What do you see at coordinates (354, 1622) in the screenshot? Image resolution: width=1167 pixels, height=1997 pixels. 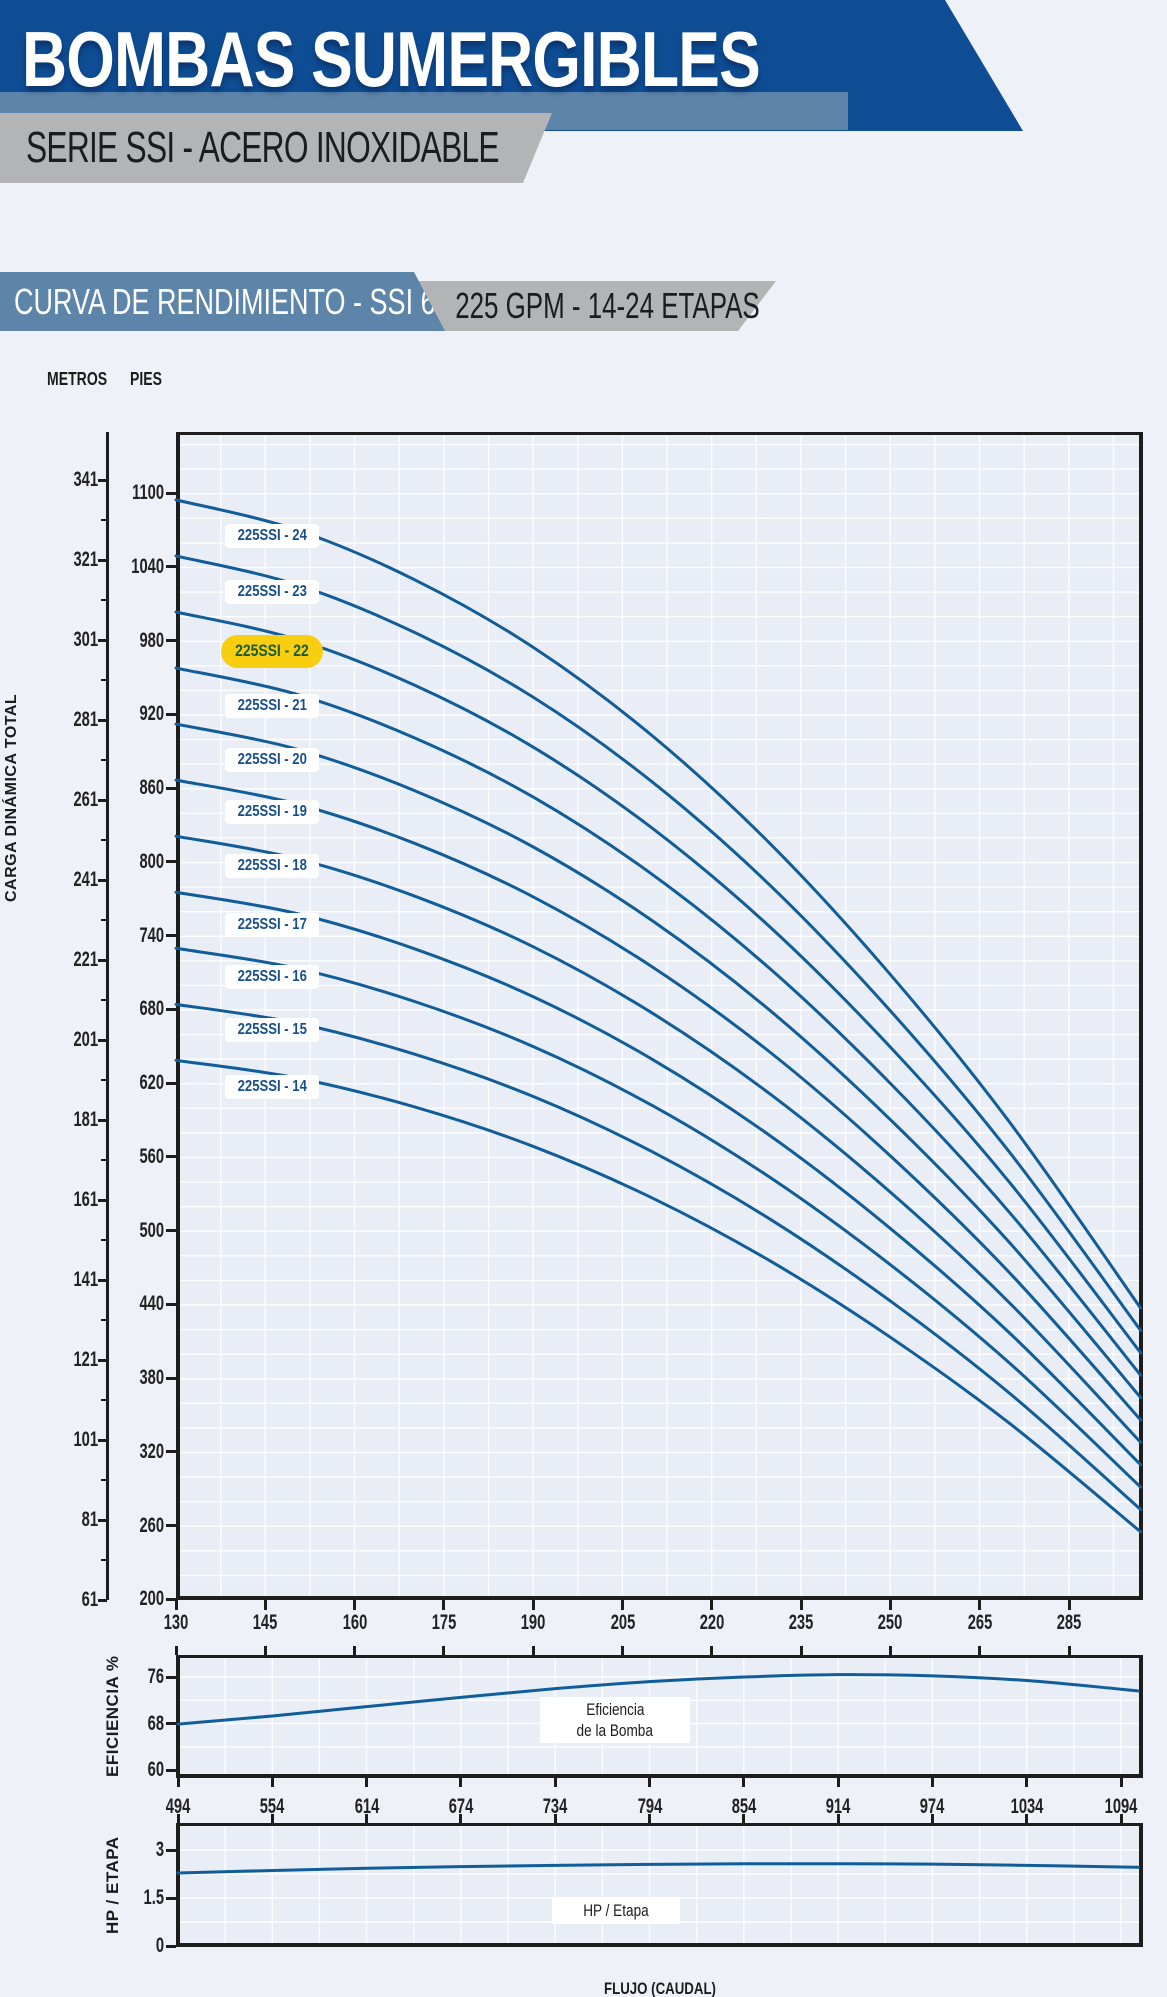 I see `flow-tick-label: 160` at bounding box center [354, 1622].